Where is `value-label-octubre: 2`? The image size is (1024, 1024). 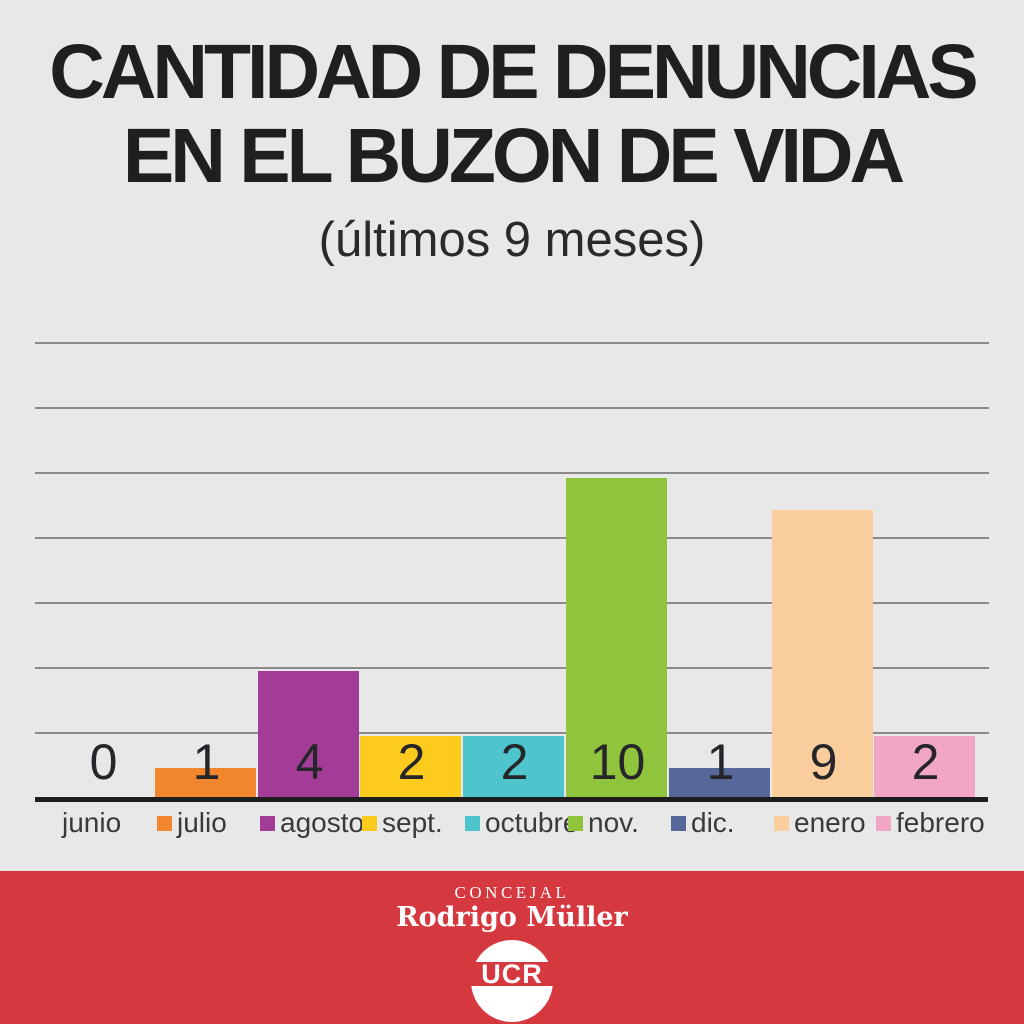 value-label-octubre: 2 is located at coordinates (514, 762).